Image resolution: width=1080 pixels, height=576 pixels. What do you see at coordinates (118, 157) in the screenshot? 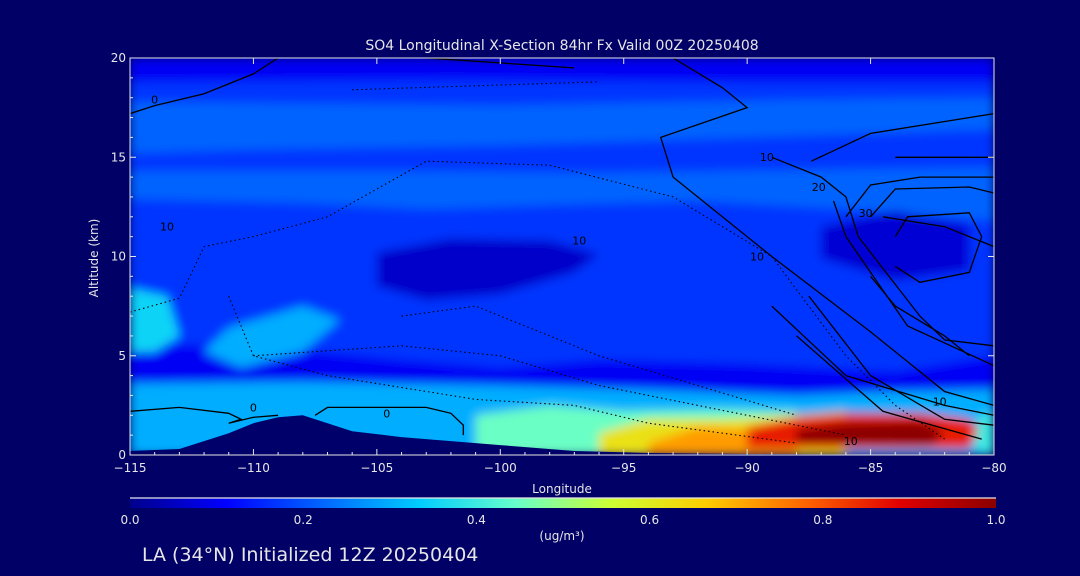
I see `y-tick-label-3: 15` at bounding box center [118, 157].